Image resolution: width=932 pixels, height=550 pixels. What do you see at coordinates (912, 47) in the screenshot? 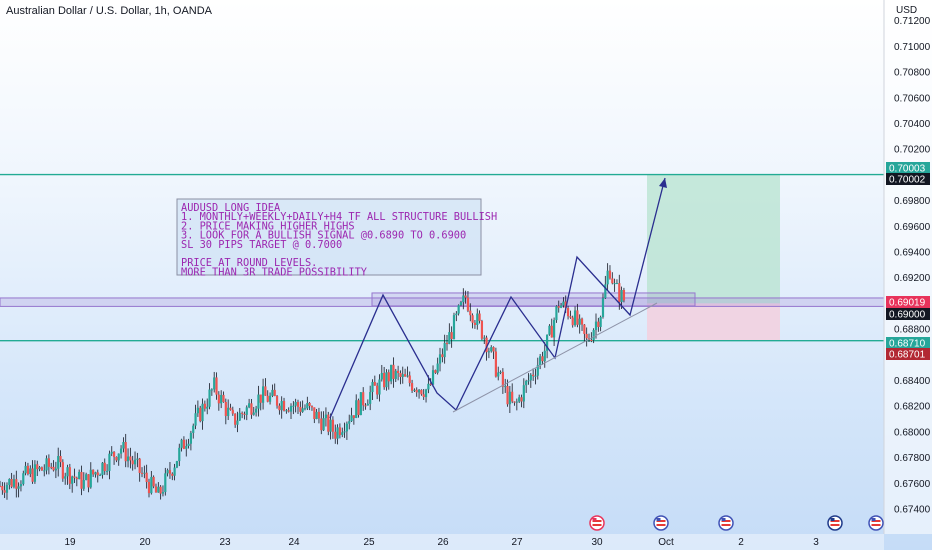
I see `y-tick-label: 0.71000` at bounding box center [912, 47].